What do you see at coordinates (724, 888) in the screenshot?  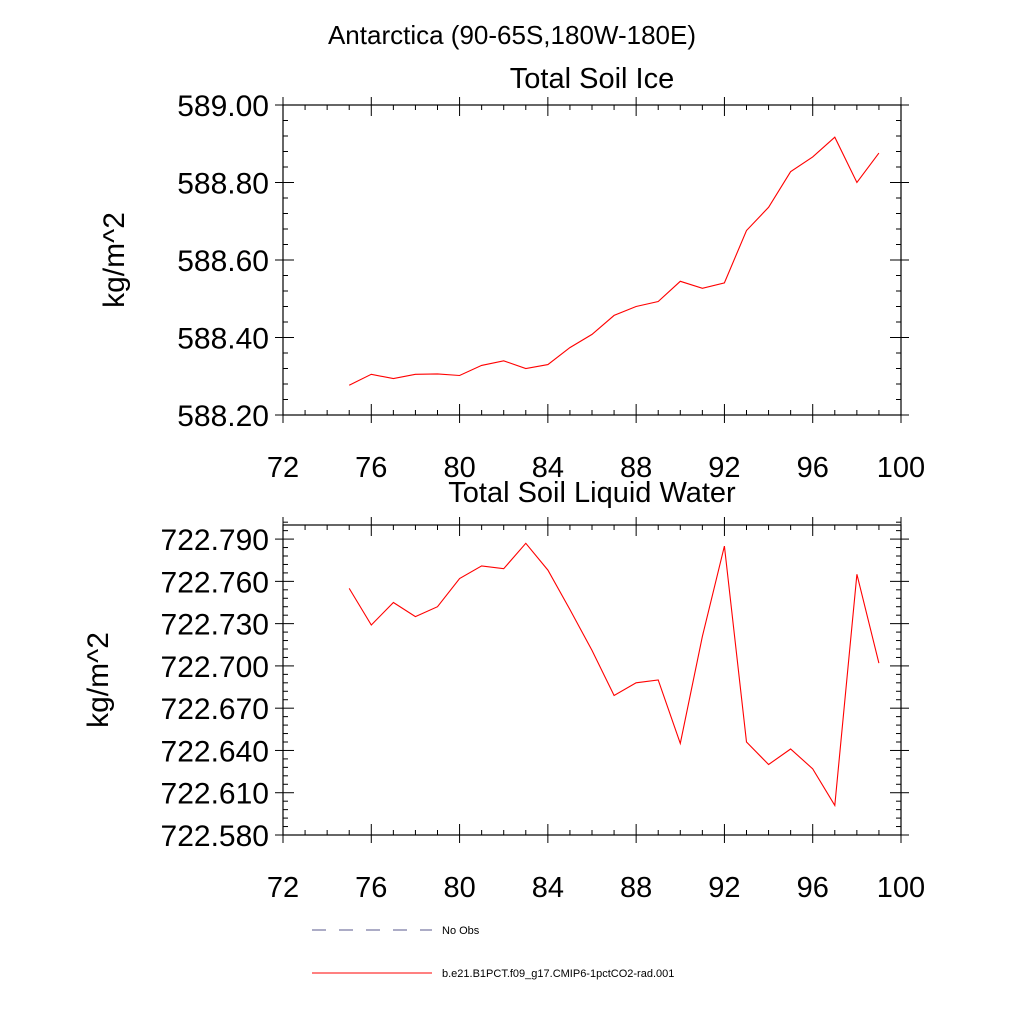 I see `soil-liquid-water-x-tick-label: 92` at bounding box center [724, 888].